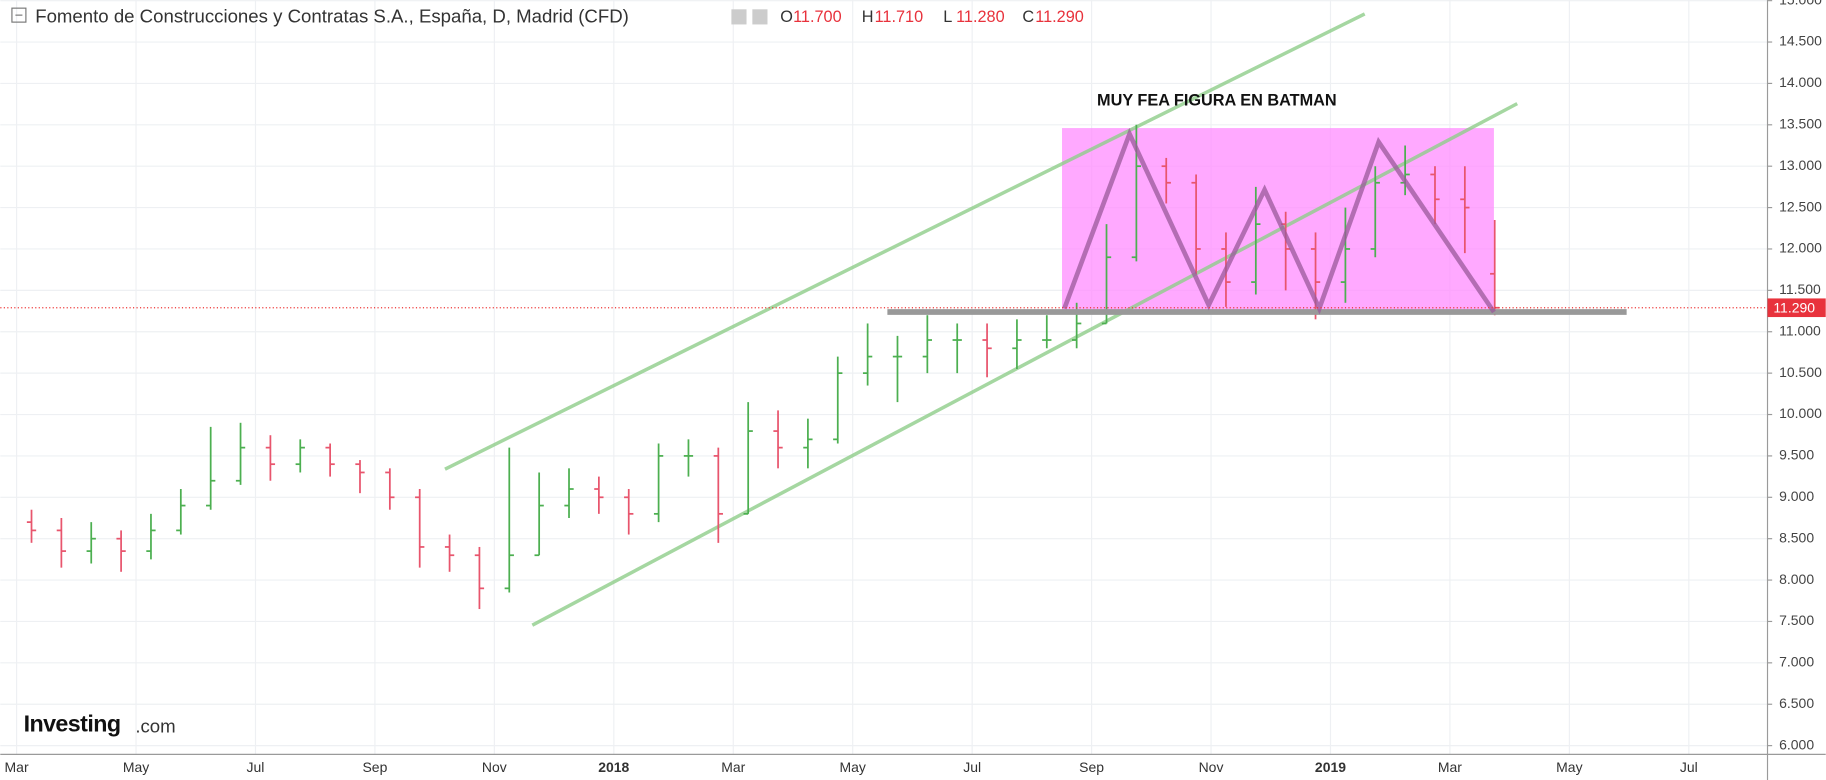 The height and width of the screenshot is (780, 1826). I want to click on zigzag, so click(1279, 221).